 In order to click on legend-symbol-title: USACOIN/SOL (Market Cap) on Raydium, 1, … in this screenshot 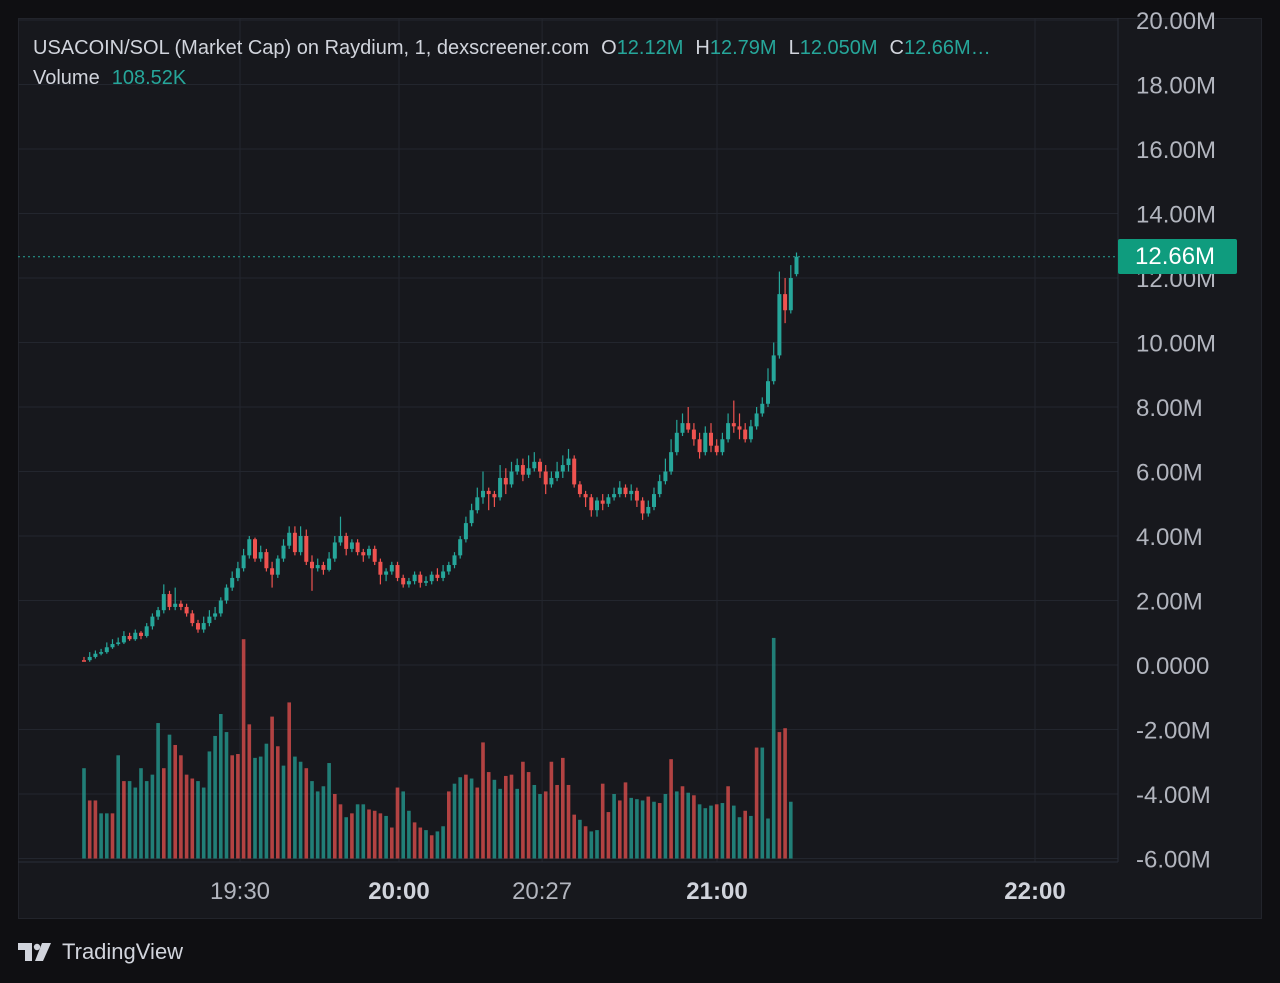, I will do `click(311, 48)`.